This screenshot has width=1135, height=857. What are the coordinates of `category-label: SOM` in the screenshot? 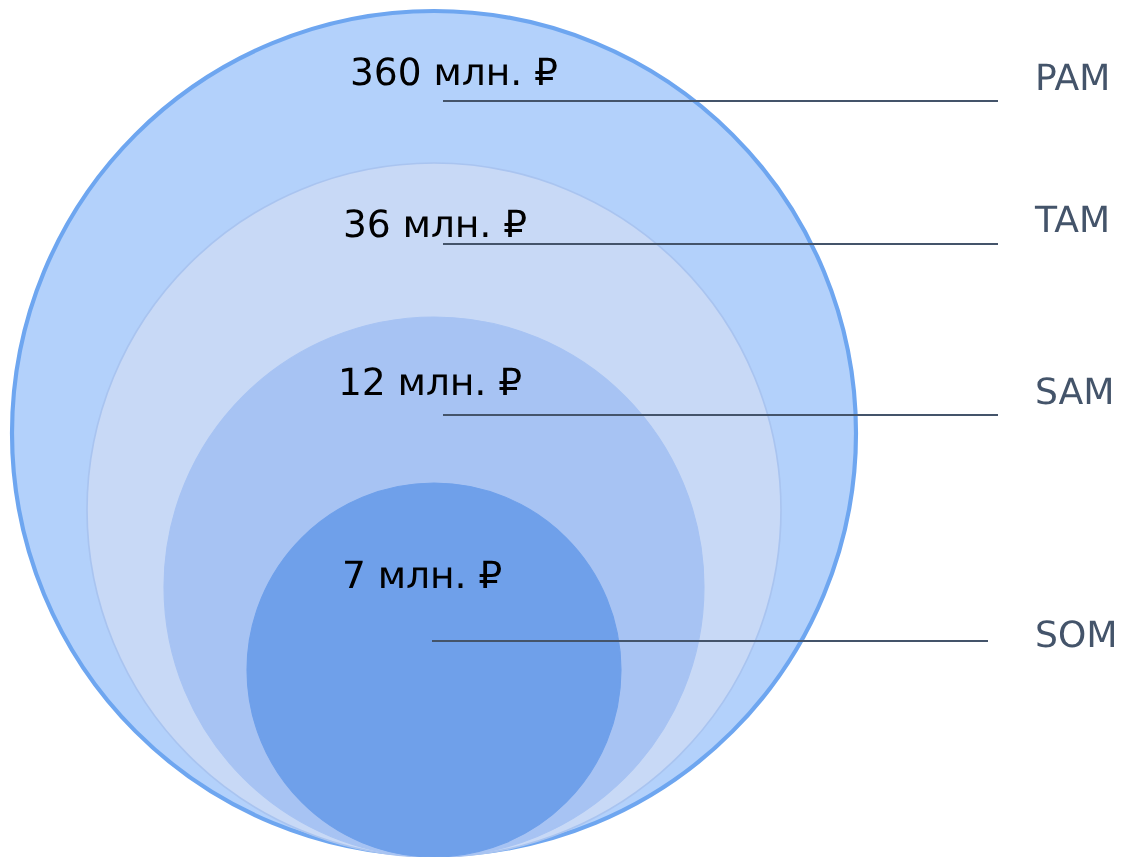 It's located at (1075, 634).